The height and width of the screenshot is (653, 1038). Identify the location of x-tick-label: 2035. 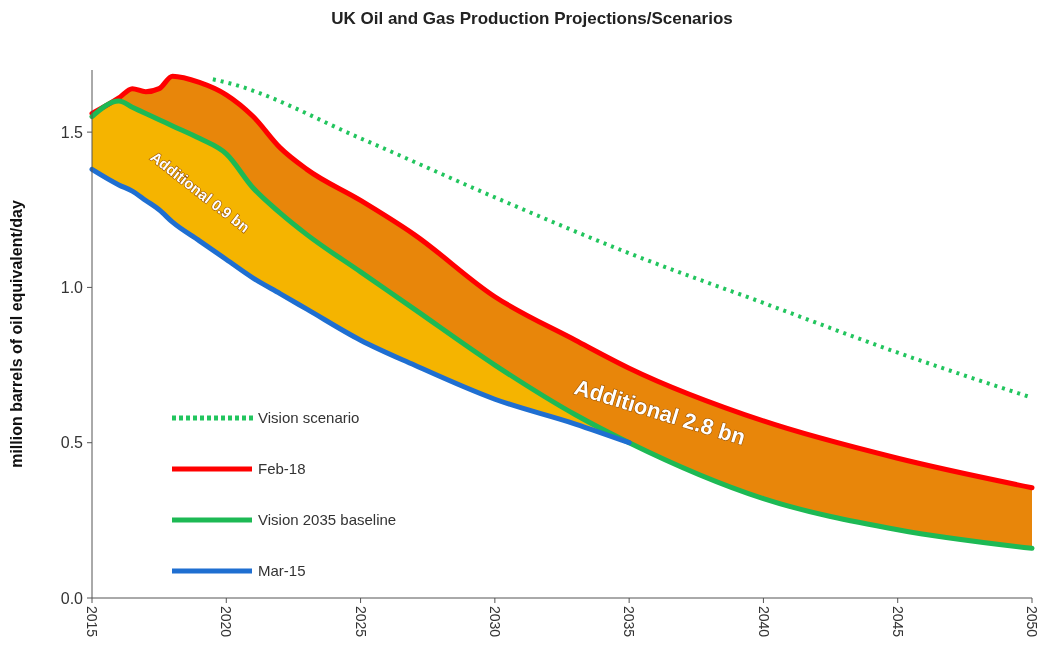
(629, 622).